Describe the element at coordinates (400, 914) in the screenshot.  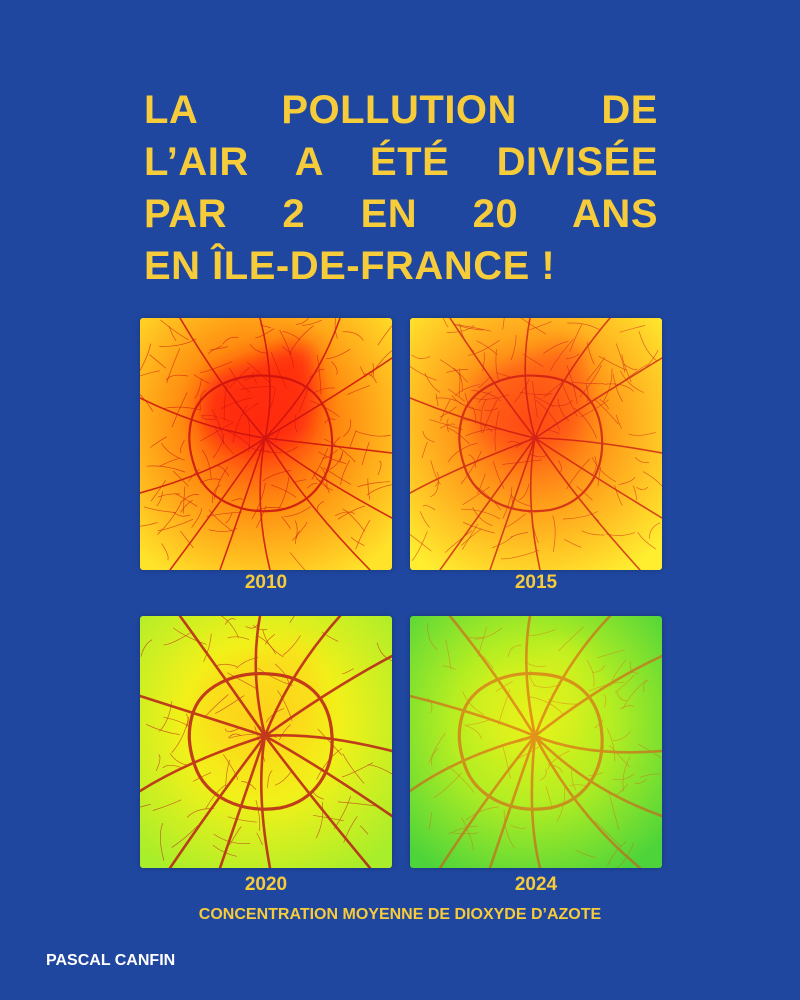
I see `map-caption: CONCENTRATION MOYENNE DE DIOXYDE D’AZOTE` at that location.